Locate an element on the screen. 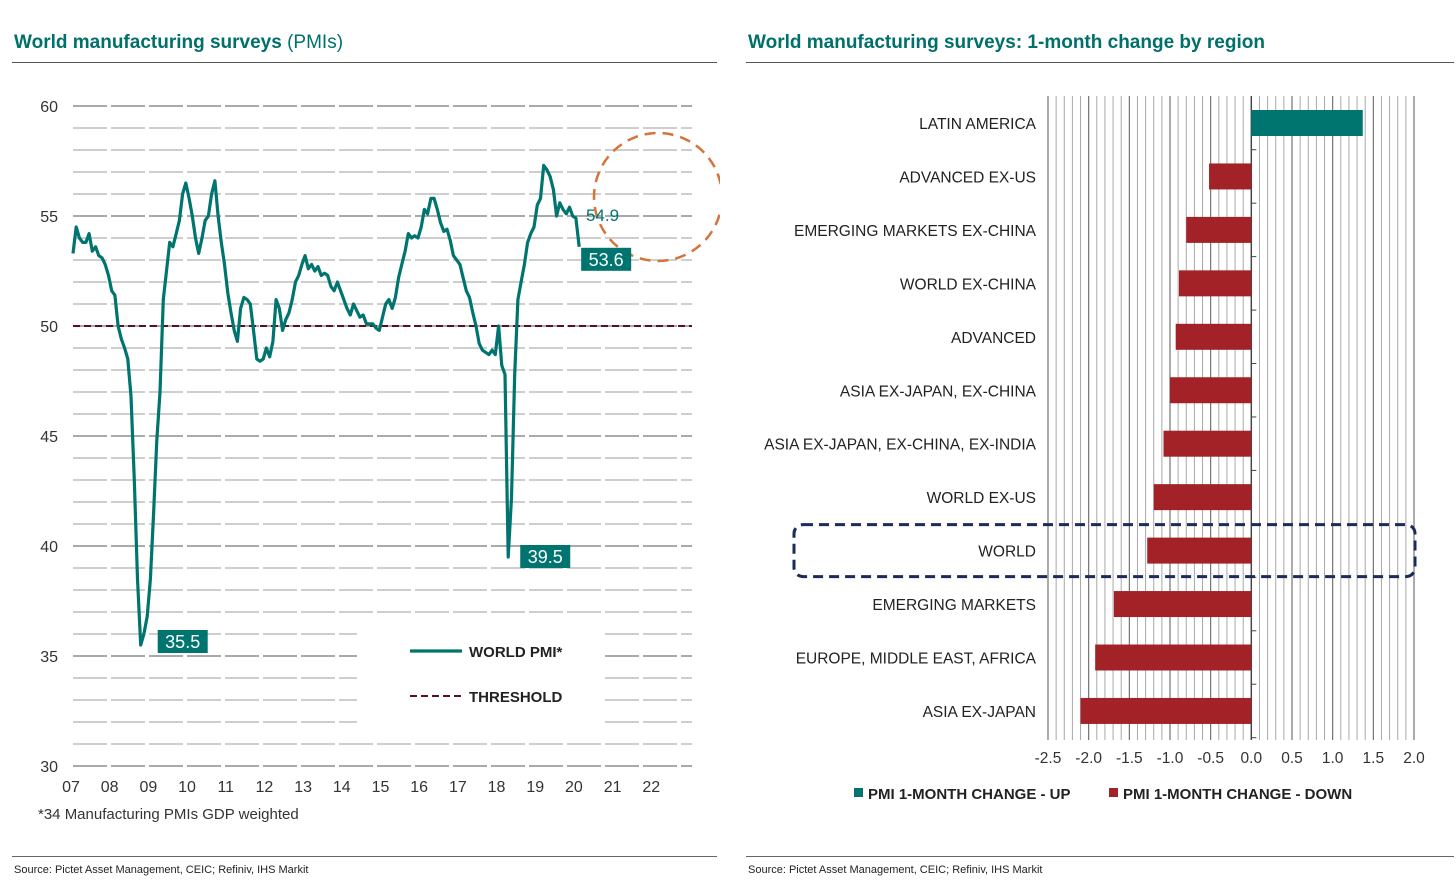  right-title-rule is located at coordinates (1100, 62).